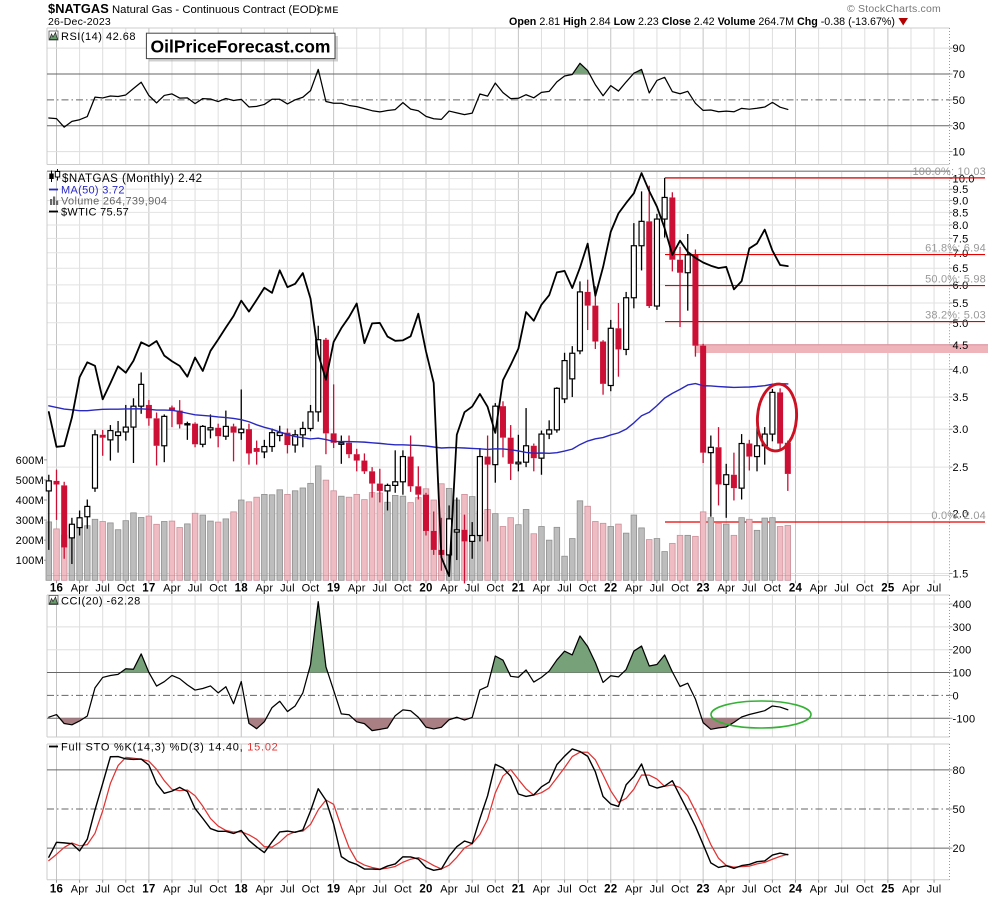  What do you see at coordinates (956, 696) in the screenshot?
I see `svg-text: 0` at bounding box center [956, 696].